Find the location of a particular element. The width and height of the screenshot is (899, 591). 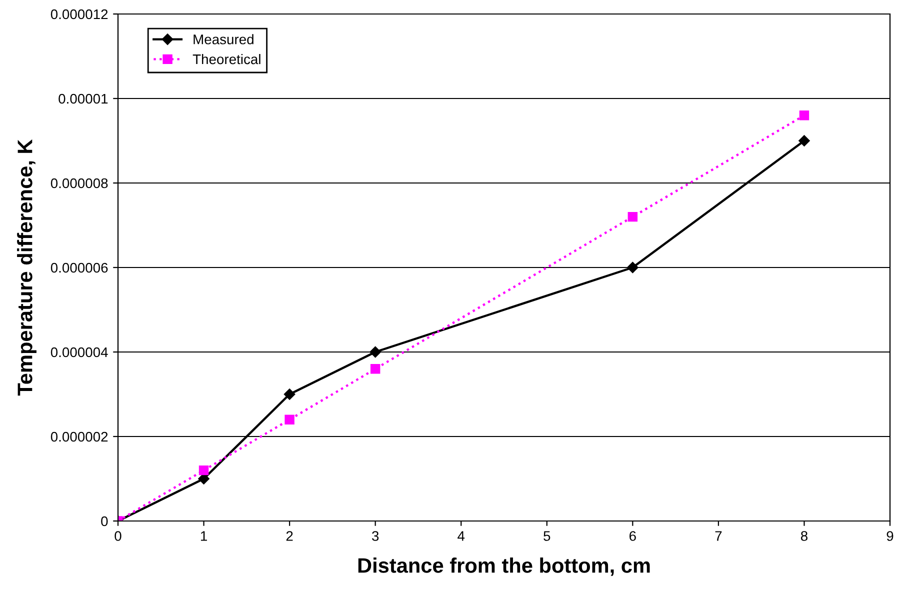

x-tick-label: 9 is located at coordinates (890, 536).